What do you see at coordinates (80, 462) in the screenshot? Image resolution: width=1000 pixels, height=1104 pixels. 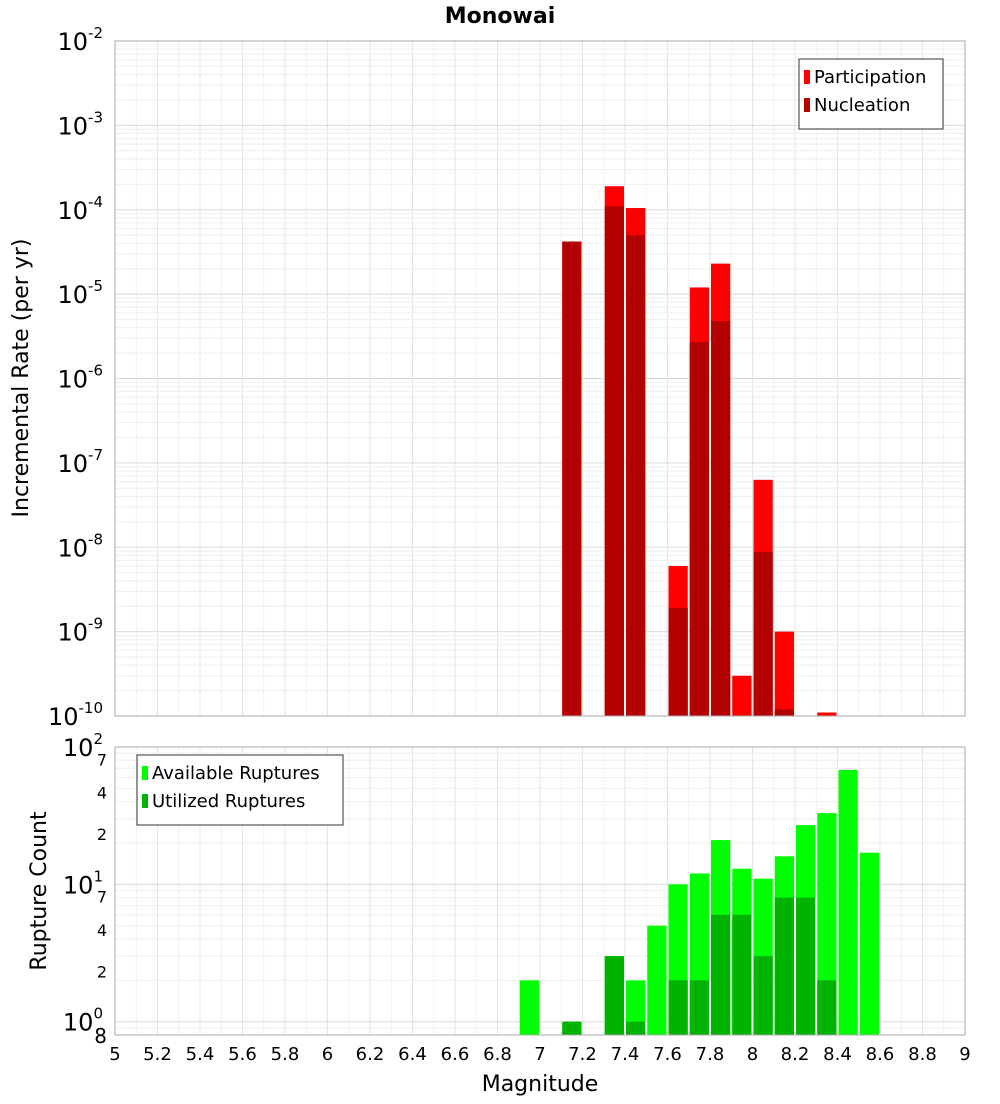 I see `top-y-tick-label: 10⁻⁷` at bounding box center [80, 462].